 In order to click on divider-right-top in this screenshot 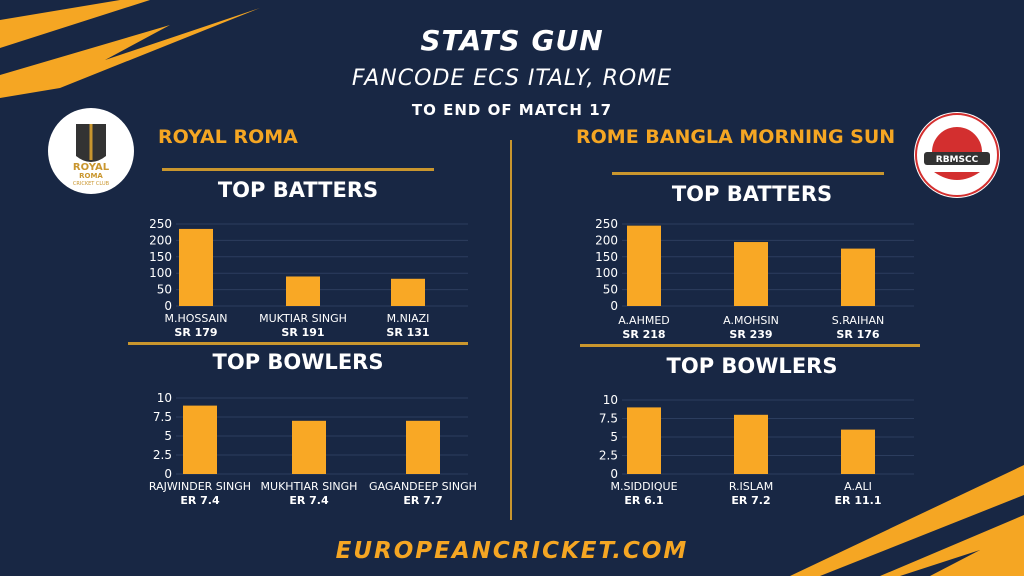, I will do `click(748, 173)`.